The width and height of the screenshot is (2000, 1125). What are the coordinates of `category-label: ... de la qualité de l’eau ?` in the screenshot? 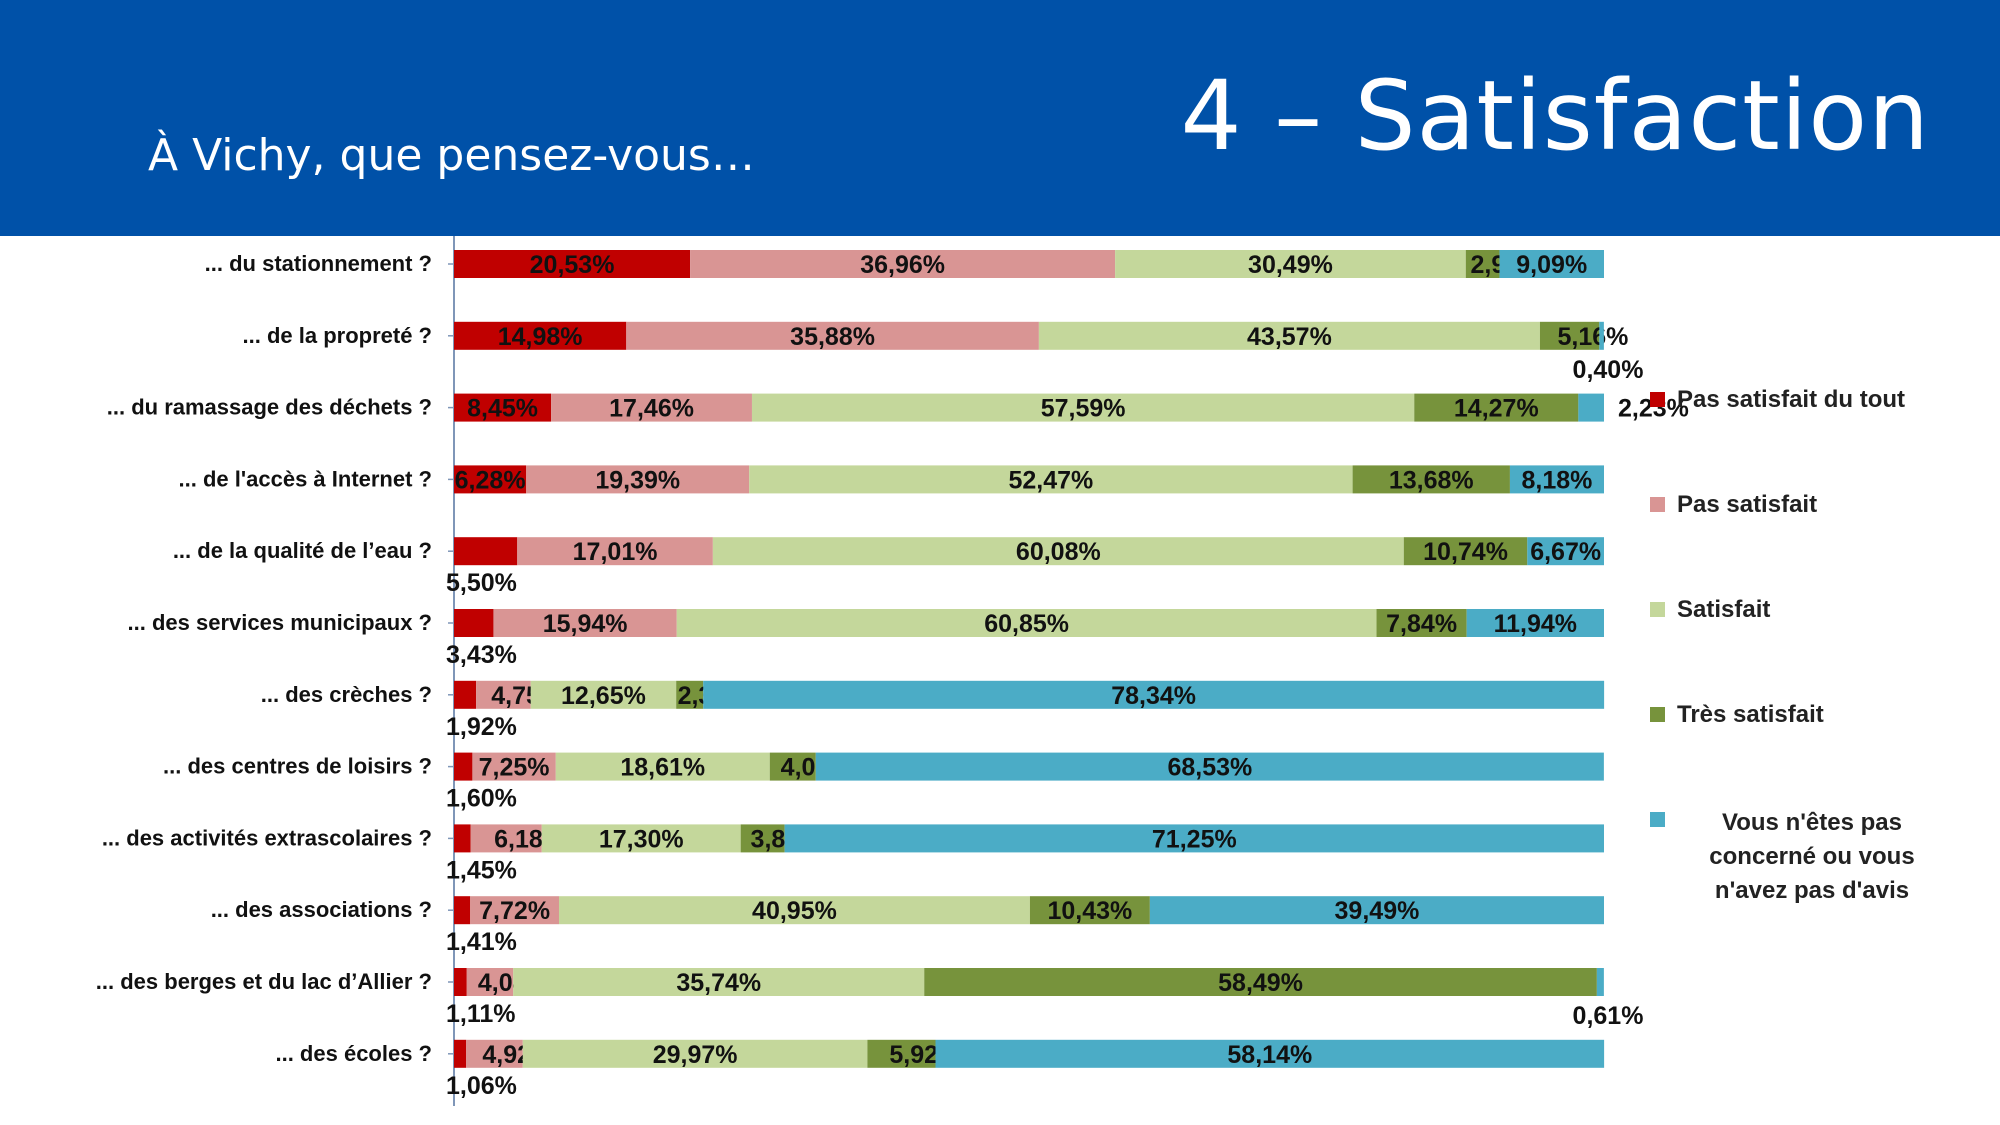 It's located at (302, 550).